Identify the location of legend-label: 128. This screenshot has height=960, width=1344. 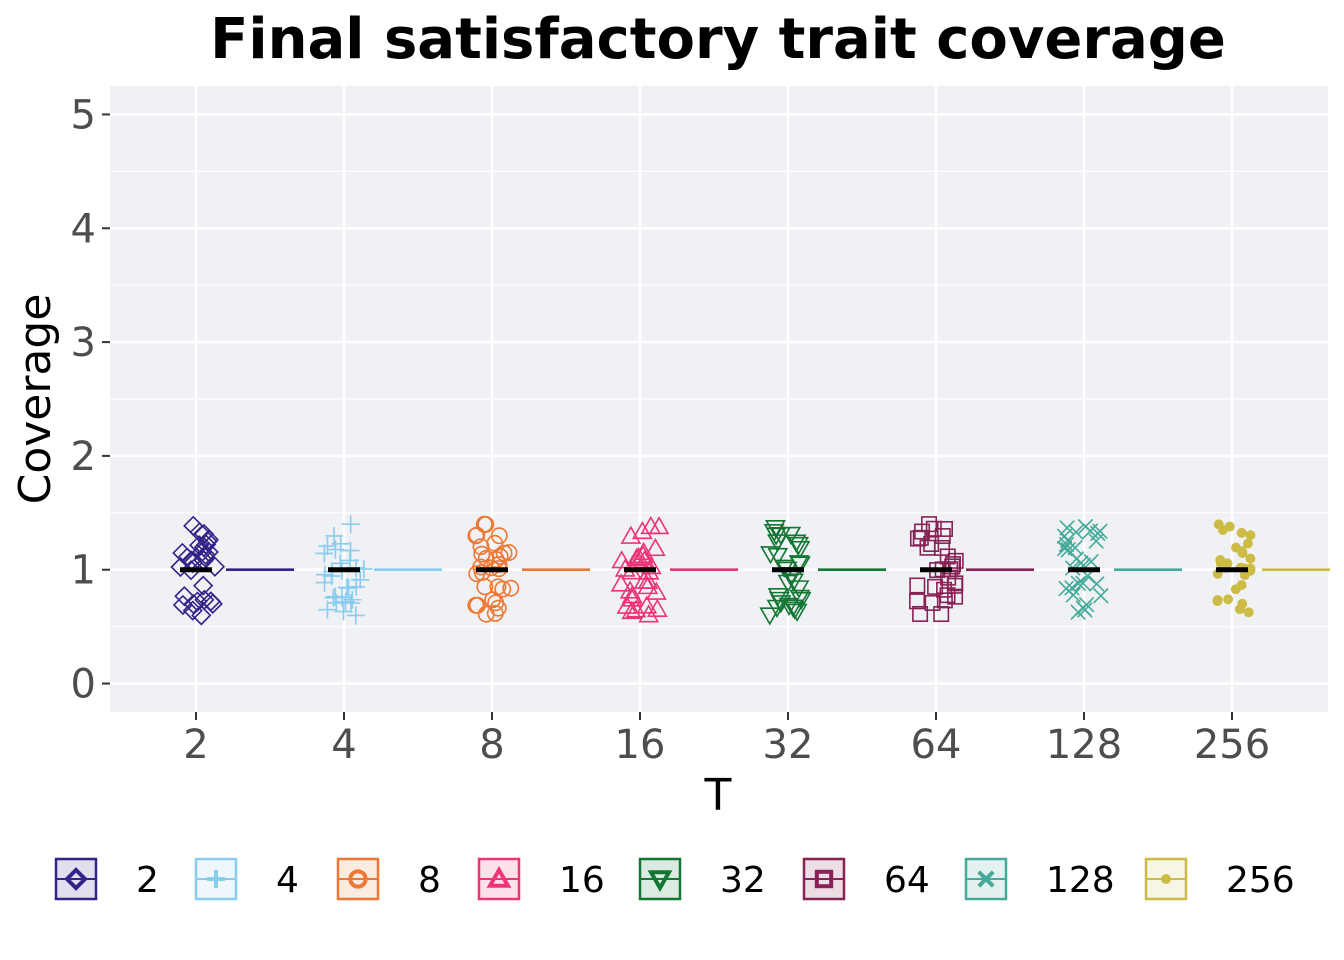
(1080, 880).